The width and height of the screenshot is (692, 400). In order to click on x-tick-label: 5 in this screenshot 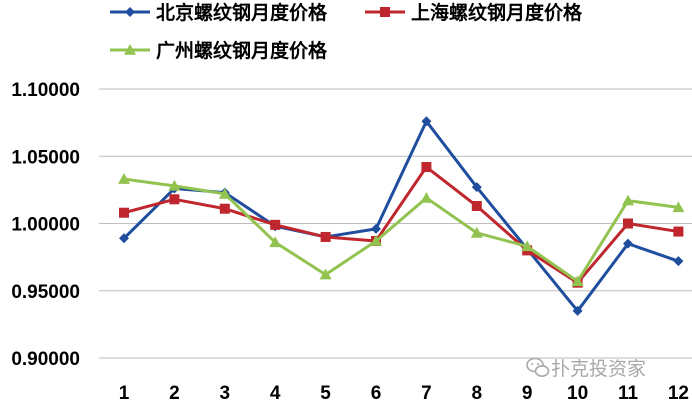, I will do `click(325, 391)`.